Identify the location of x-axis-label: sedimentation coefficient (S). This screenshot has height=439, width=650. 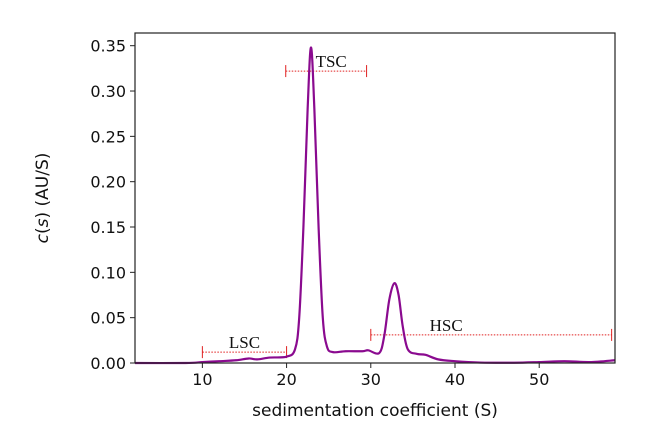
(375, 411).